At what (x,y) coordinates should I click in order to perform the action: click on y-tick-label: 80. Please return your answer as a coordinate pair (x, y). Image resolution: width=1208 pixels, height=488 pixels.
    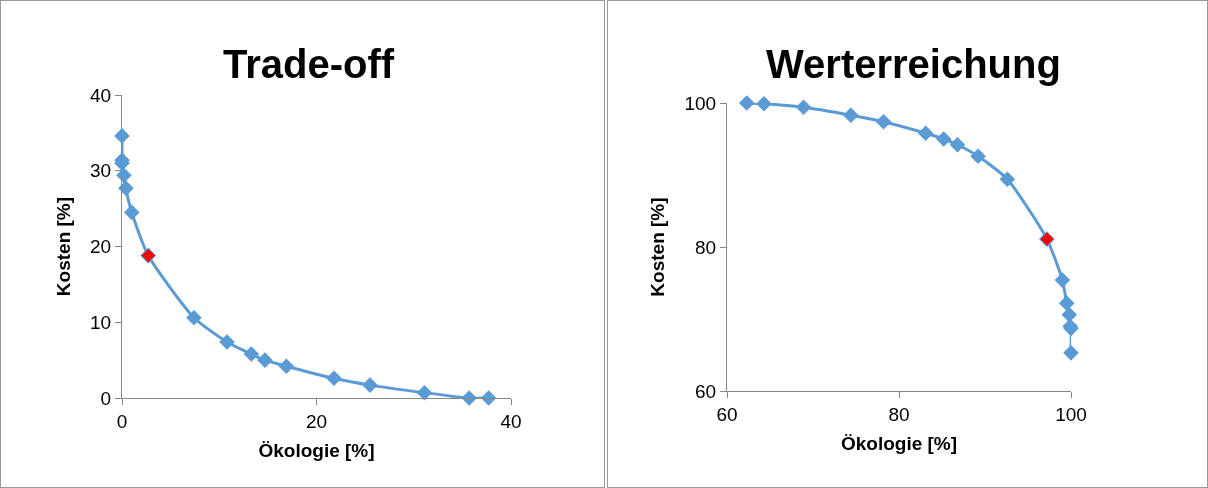
    Looking at the image, I should click on (706, 247).